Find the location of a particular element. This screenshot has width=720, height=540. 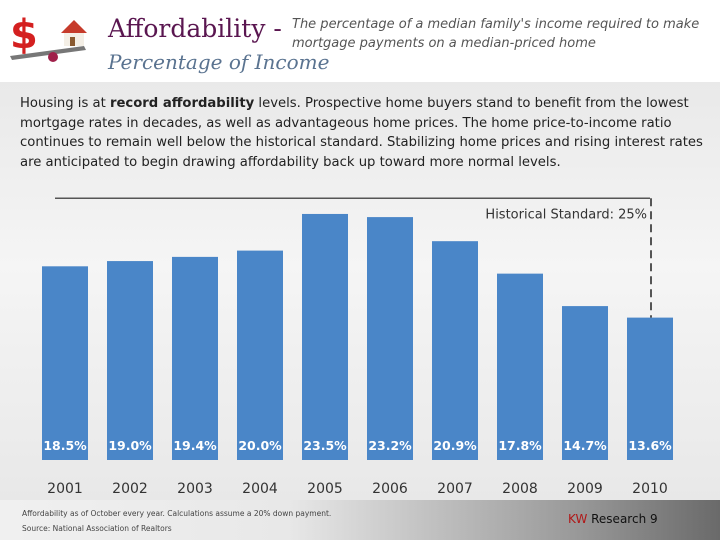

source-note: Source: National Association of Realtors is located at coordinates (97, 528).